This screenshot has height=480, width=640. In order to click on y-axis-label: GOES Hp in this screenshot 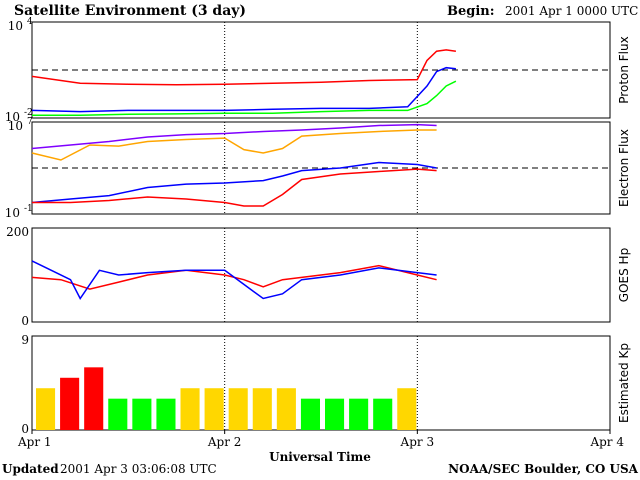, I will do `click(624, 275)`.